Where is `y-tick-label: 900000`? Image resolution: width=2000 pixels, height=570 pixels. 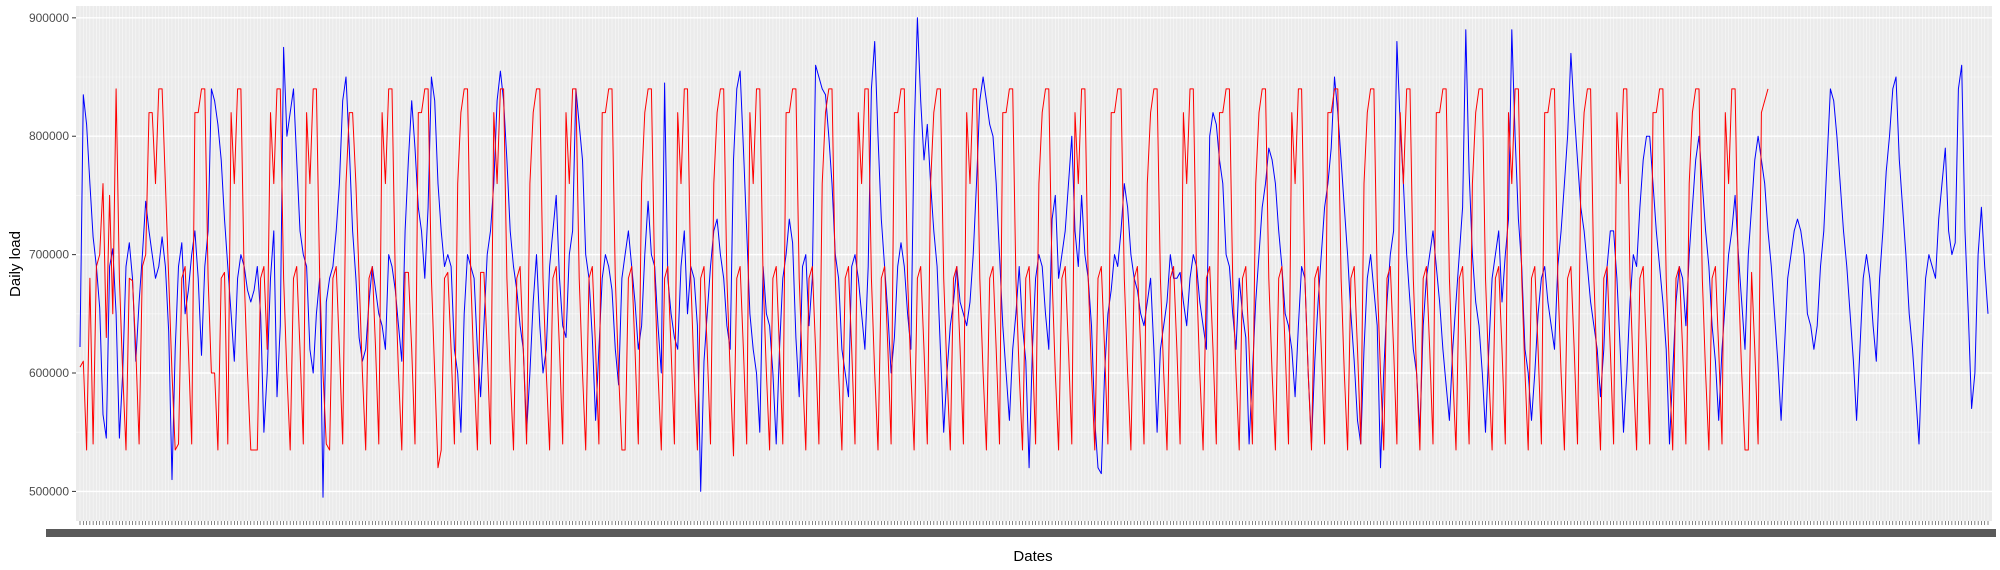
y-tick-label: 900000 is located at coordinates (49, 18).